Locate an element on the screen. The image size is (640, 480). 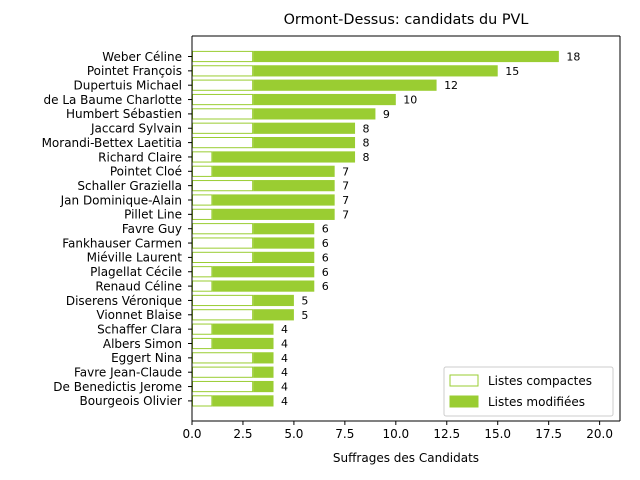
y-tick-label-jaccard-sylvain: Jaccard Sylvain is located at coordinates (136, 129).